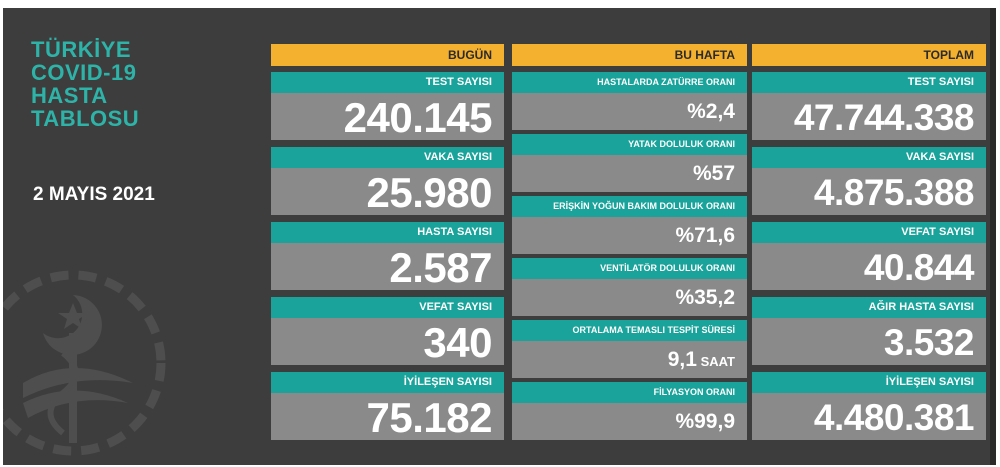 The image size is (1000, 467). Describe the element at coordinates (705, 297) in the screenshot. I see `value-text: %35,2` at that location.